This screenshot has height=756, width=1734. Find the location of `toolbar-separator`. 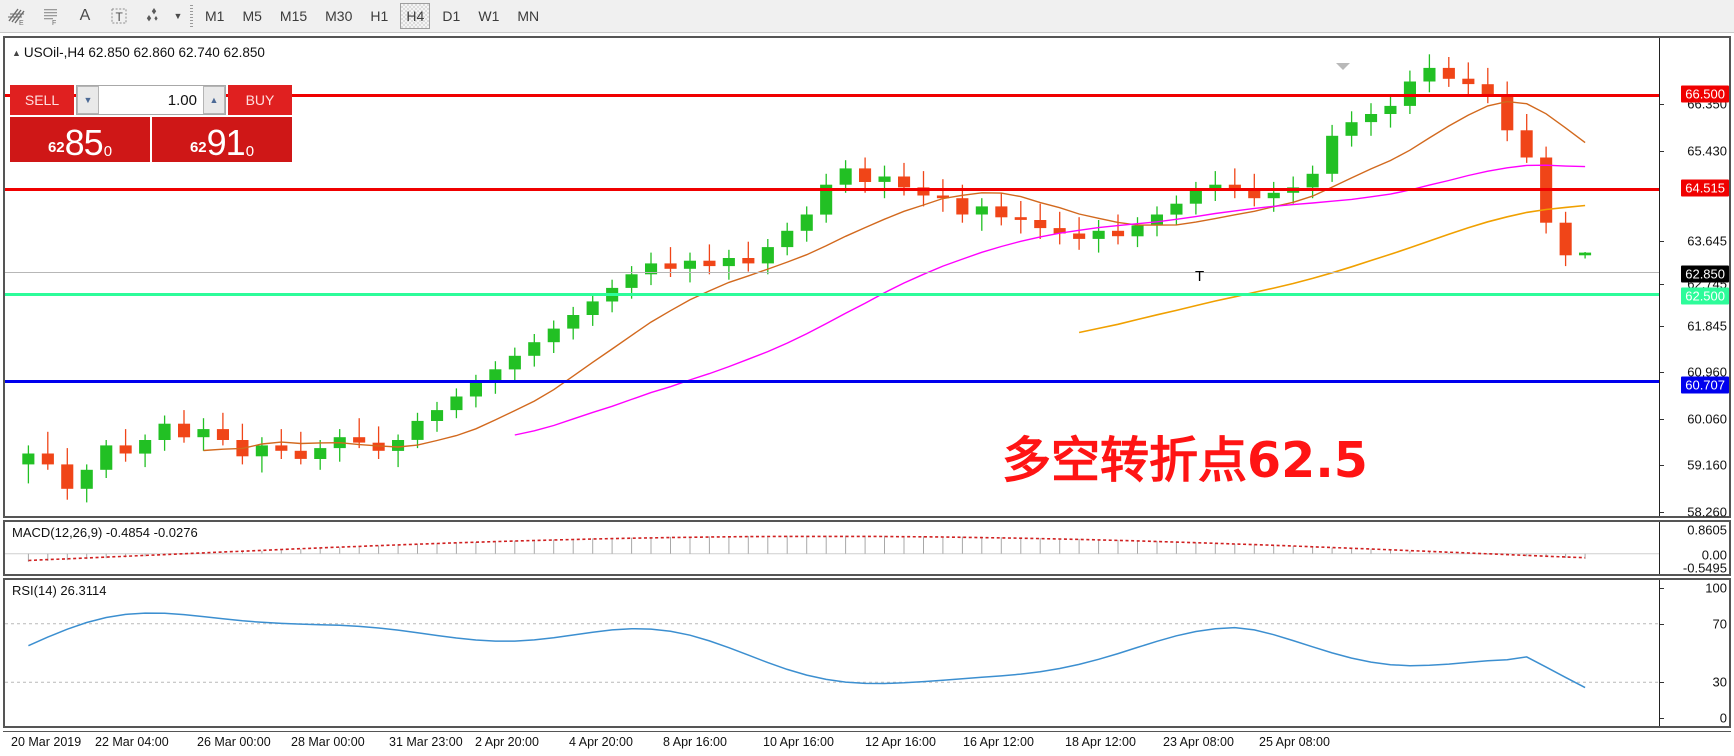

toolbar-separator is located at coordinates (191, 16).